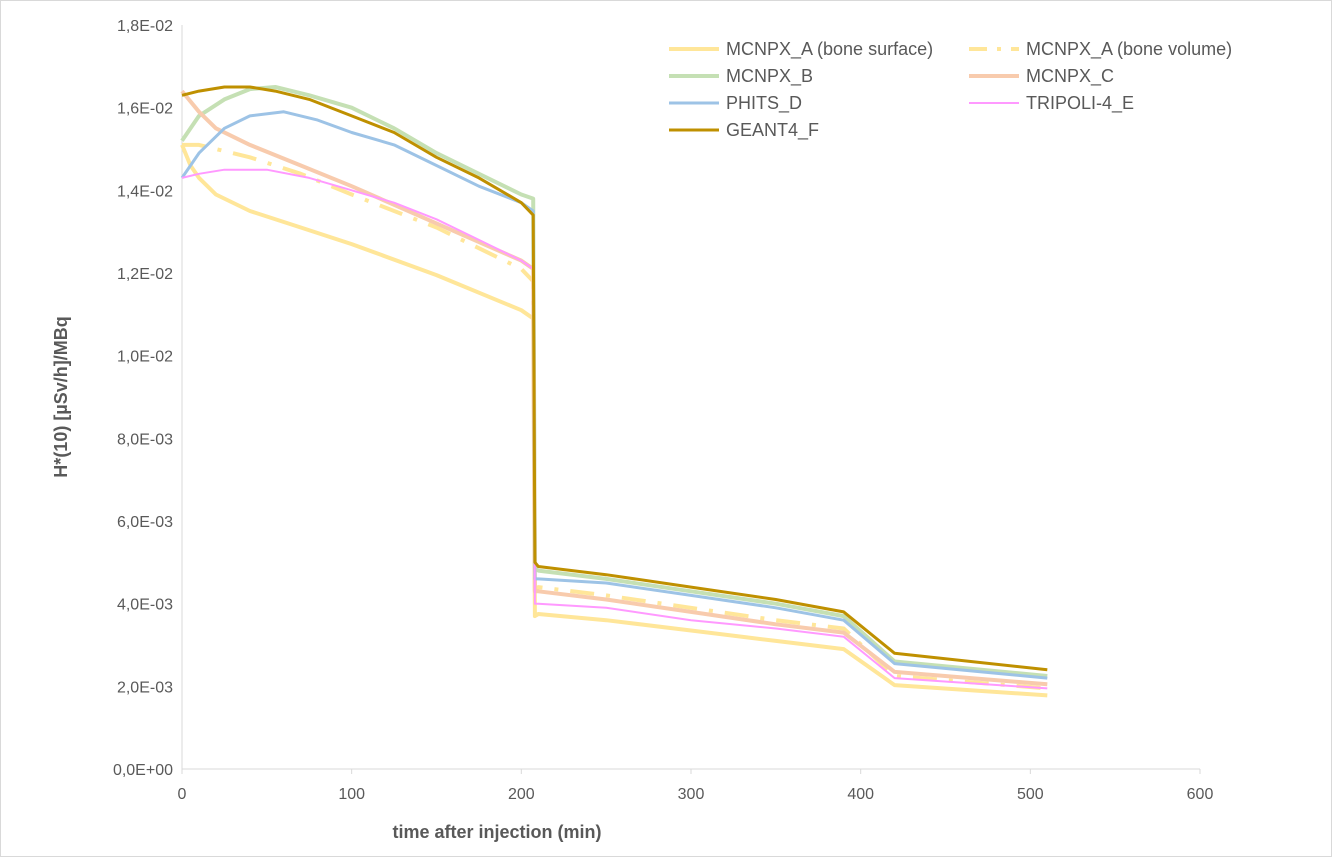 This screenshot has height=858, width=1332. I want to click on x-tick-label: 0, so click(182, 794).